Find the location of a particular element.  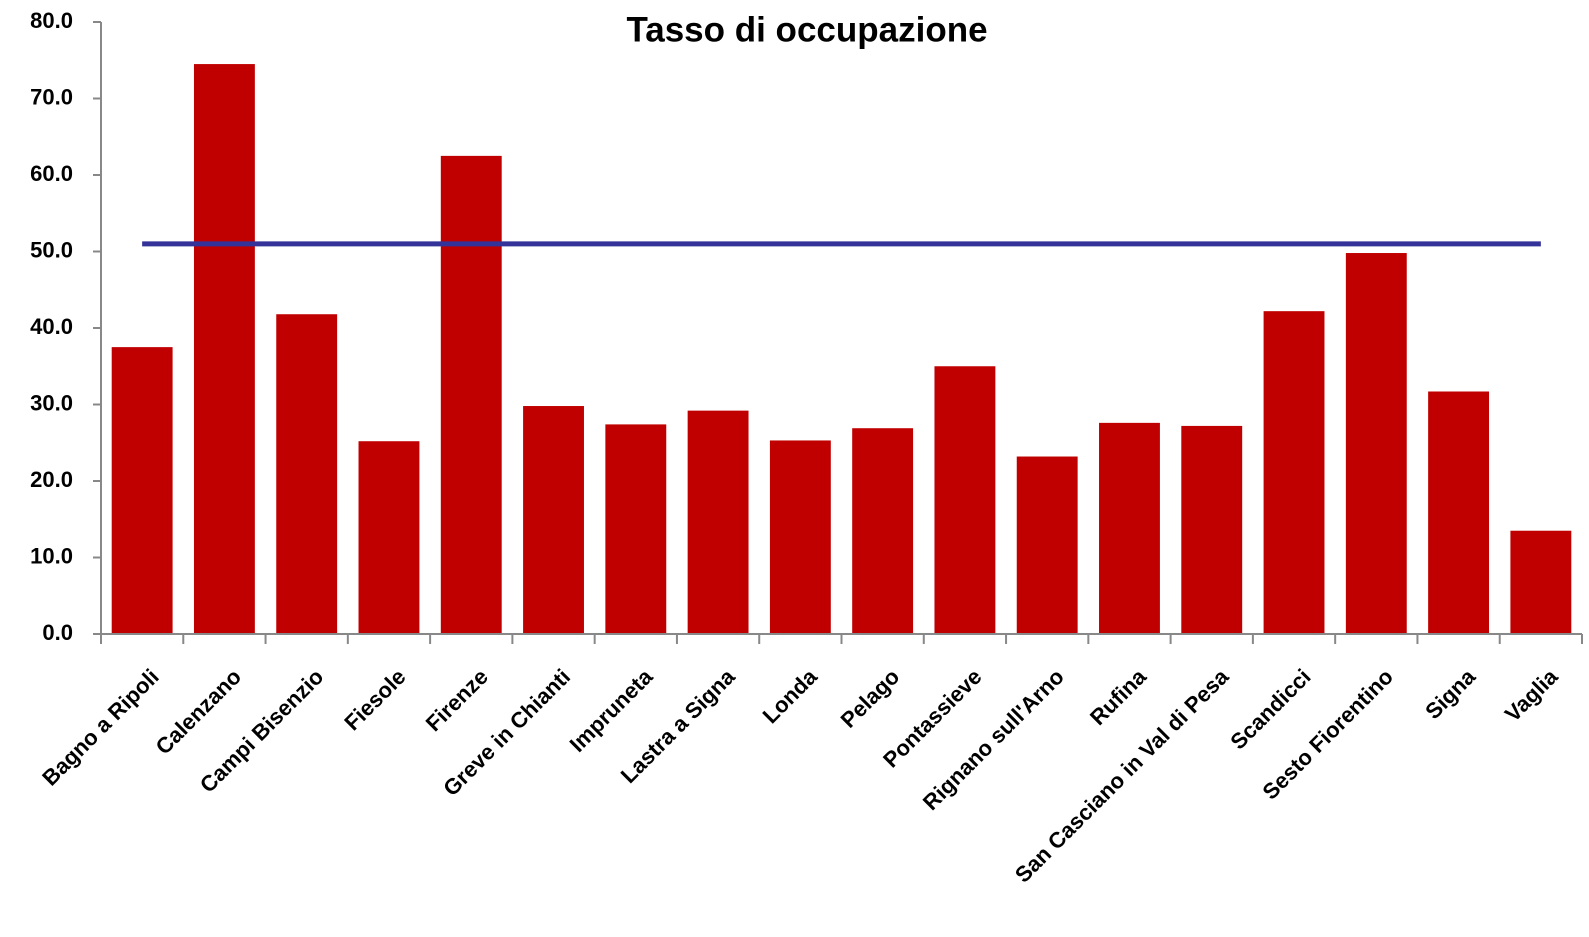

x-tick-label: Rufina is located at coordinates (1118, 696).